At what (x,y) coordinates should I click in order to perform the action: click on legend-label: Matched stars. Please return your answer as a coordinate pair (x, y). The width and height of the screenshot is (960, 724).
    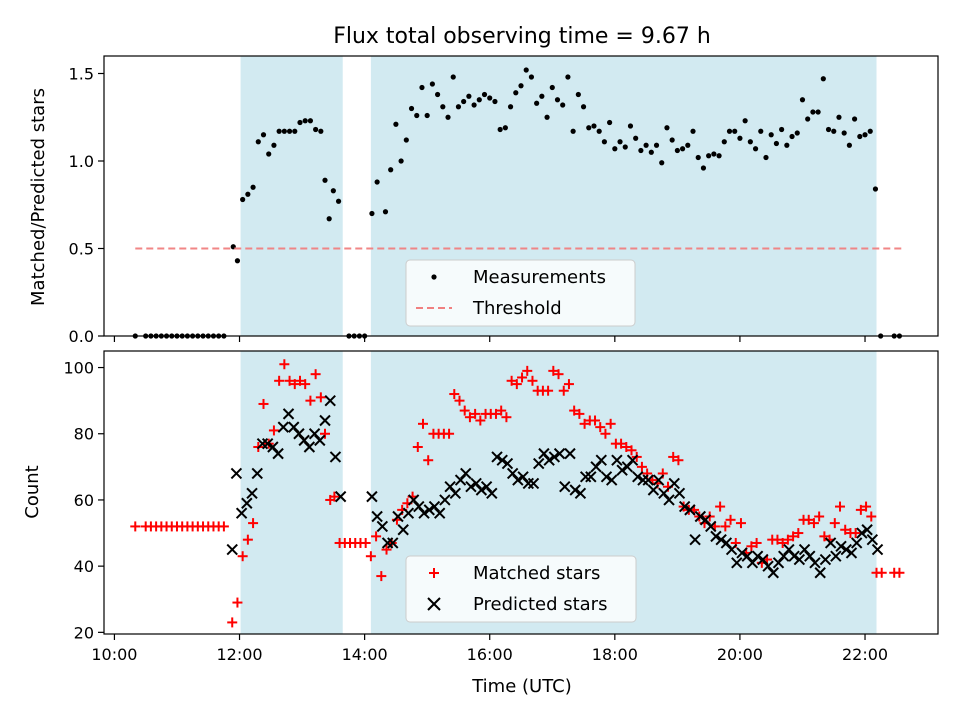
    Looking at the image, I should click on (536, 573).